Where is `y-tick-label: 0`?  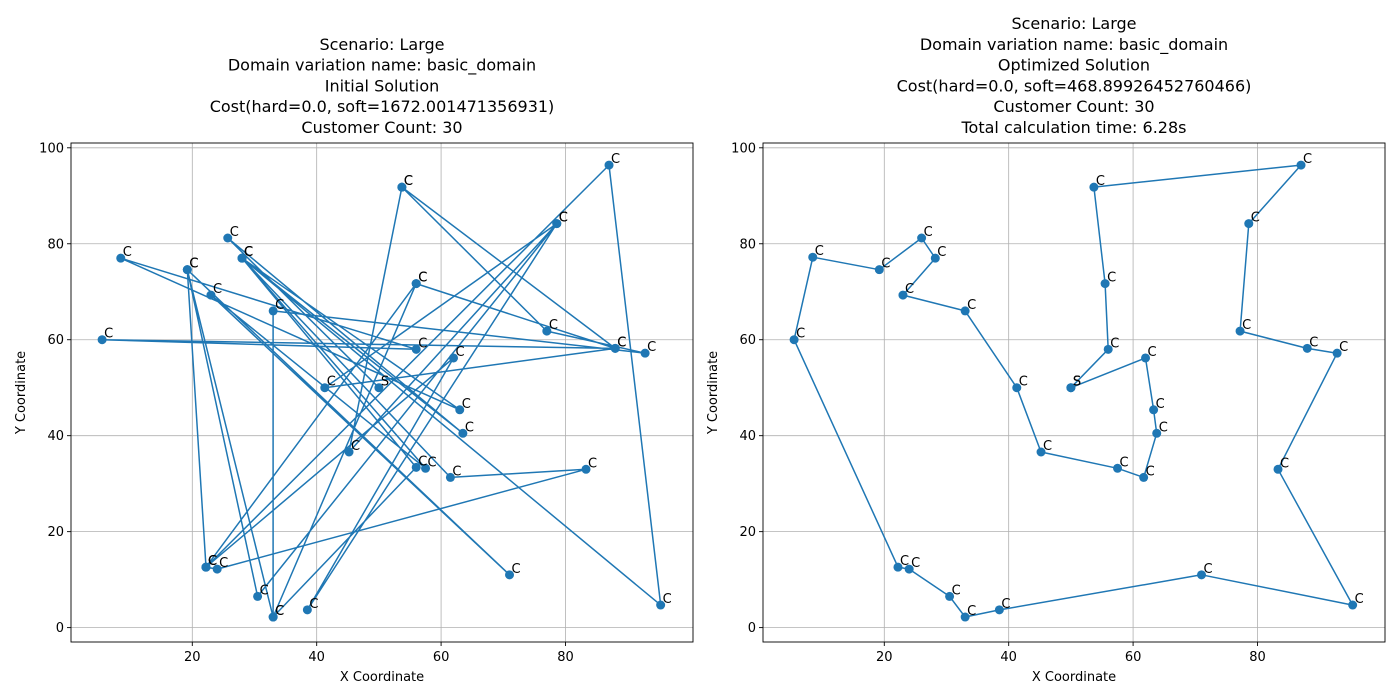
y-tick-label: 0 is located at coordinates (752, 628).